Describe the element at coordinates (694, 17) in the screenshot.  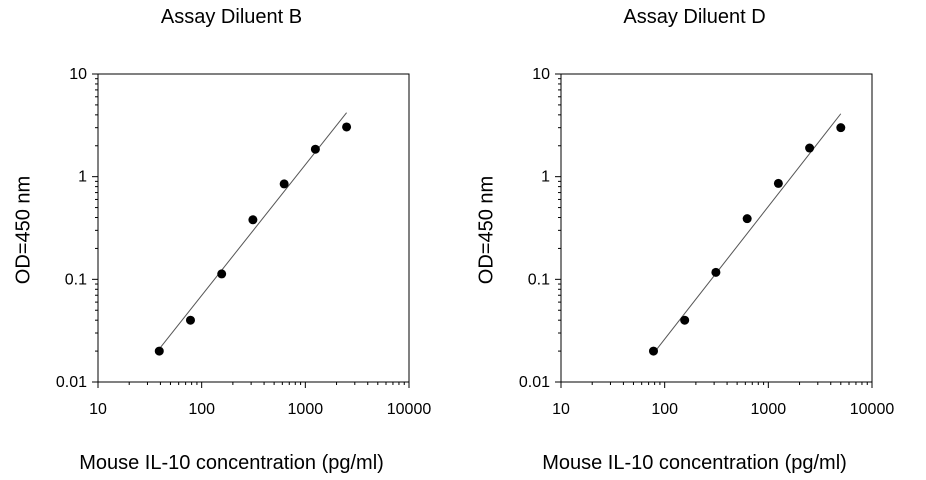
I see `chart-title: Assay Diluent D` at that location.